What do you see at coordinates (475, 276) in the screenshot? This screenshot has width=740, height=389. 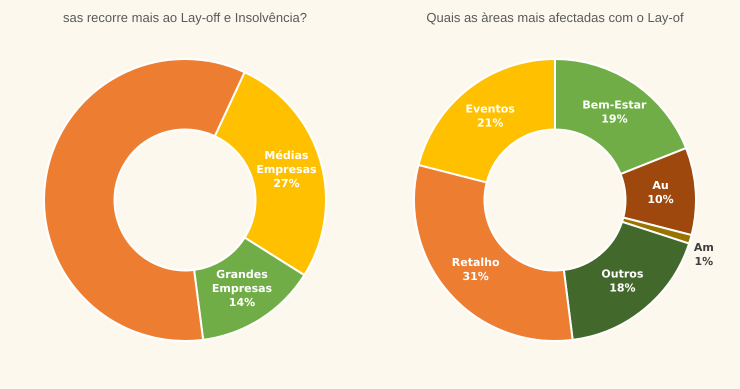 I see `data-label: 31%` at bounding box center [475, 276].